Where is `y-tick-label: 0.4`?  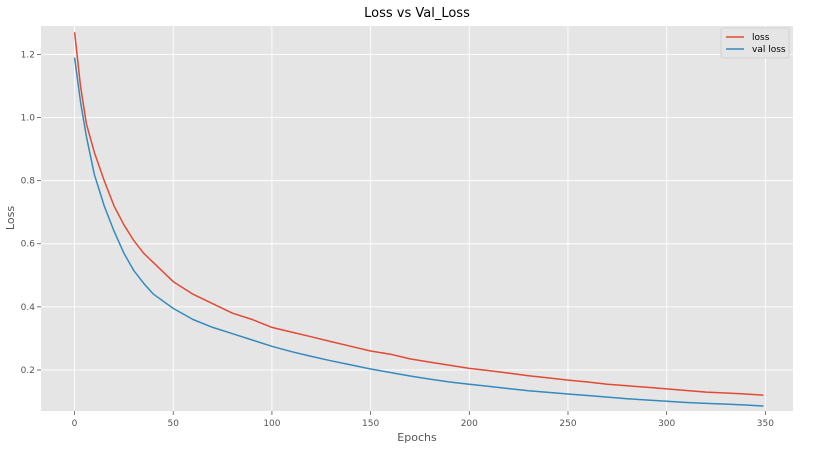
y-tick-label: 0.4 is located at coordinates (28, 308).